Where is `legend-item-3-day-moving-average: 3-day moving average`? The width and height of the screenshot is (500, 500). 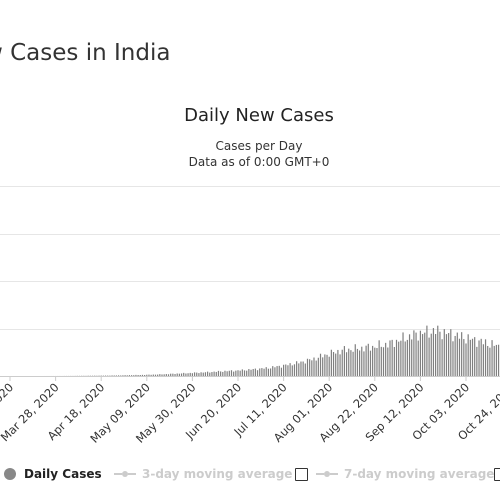 legend-item-3-day-moving-average: 3-day moving average is located at coordinates (203, 474).